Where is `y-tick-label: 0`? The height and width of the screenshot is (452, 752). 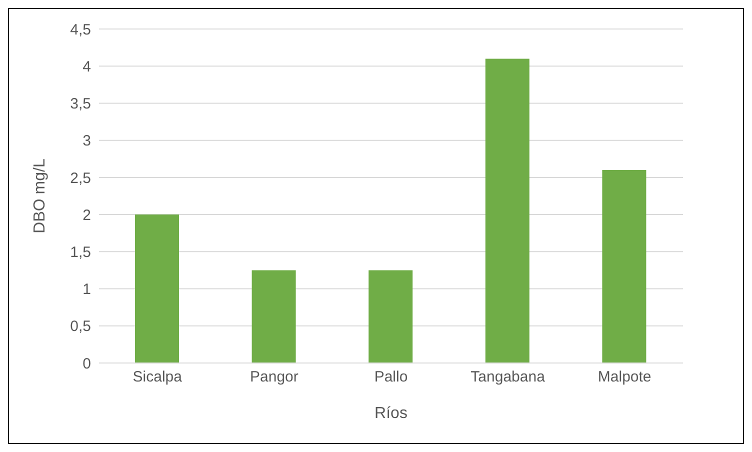
y-tick-label: 0 is located at coordinates (86, 363).